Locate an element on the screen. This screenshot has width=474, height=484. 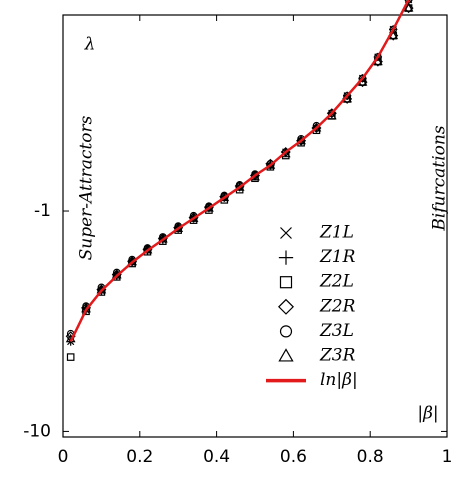
x-tick-label: 0.2 is located at coordinates (139, 457).